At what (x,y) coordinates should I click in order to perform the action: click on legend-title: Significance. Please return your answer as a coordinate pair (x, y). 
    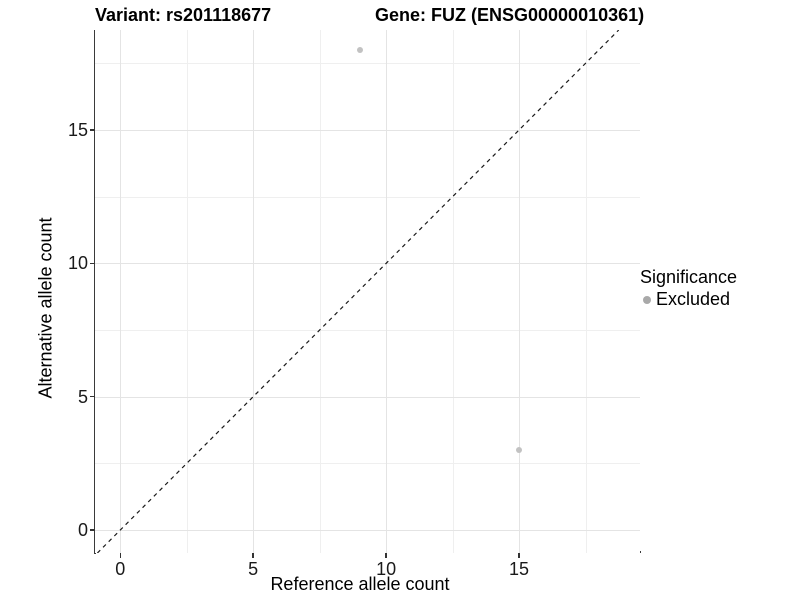
    Looking at the image, I should click on (689, 277).